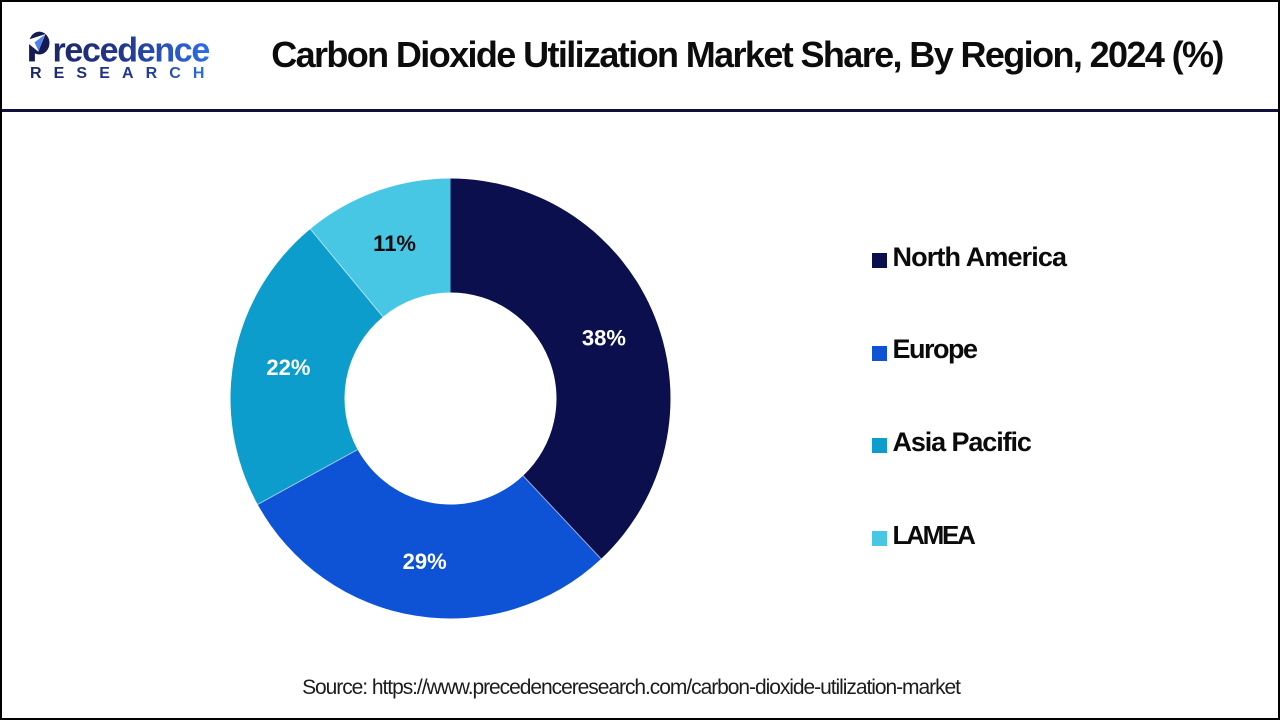 Image resolution: width=1280 pixels, height=720 pixels. I want to click on svg-text: 38%, so click(604, 337).